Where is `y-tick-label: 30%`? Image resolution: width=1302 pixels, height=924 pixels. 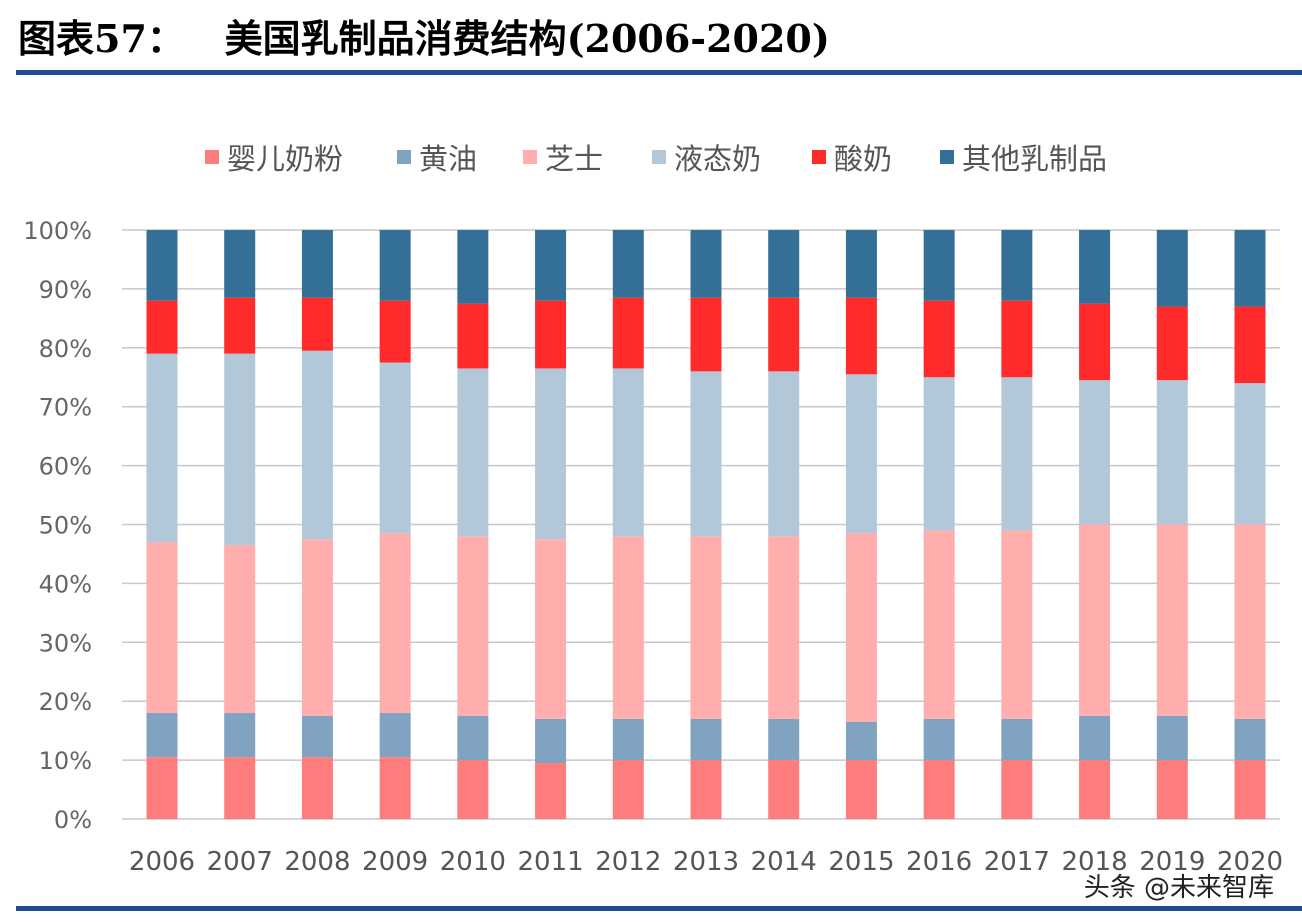
y-tick-label: 30% is located at coordinates (65, 643).